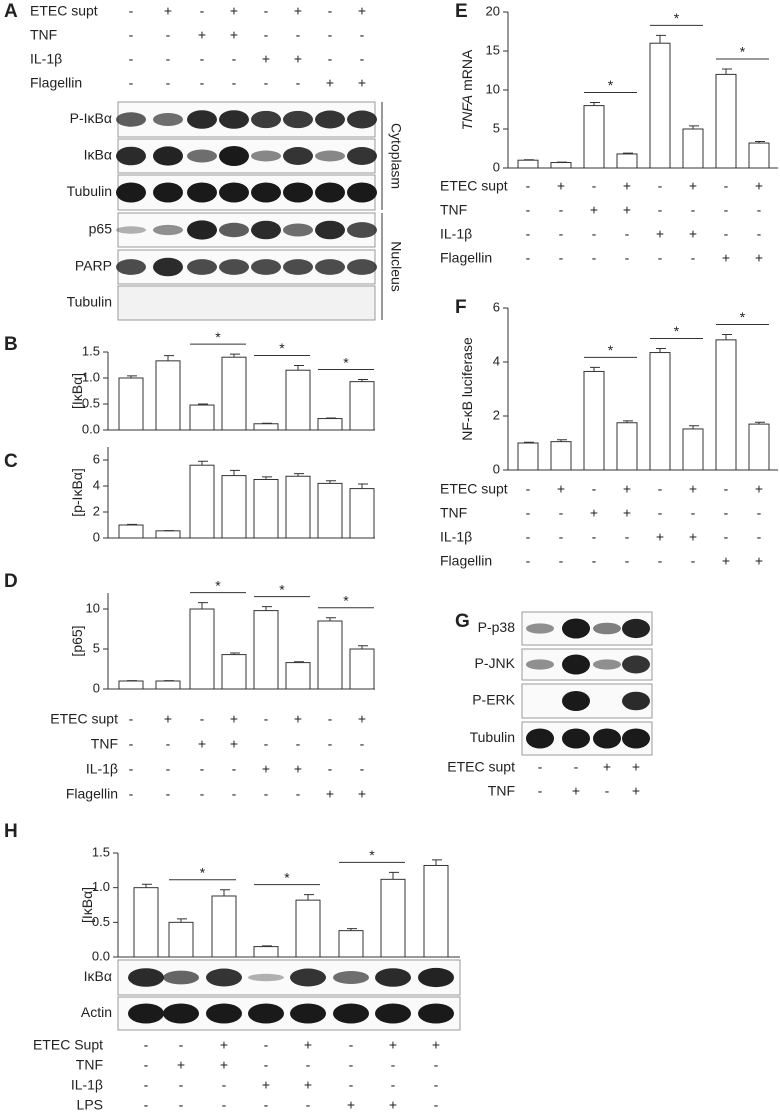 The width and height of the screenshot is (780, 1115). I want to click on condition-label: TNF, so click(453, 210).